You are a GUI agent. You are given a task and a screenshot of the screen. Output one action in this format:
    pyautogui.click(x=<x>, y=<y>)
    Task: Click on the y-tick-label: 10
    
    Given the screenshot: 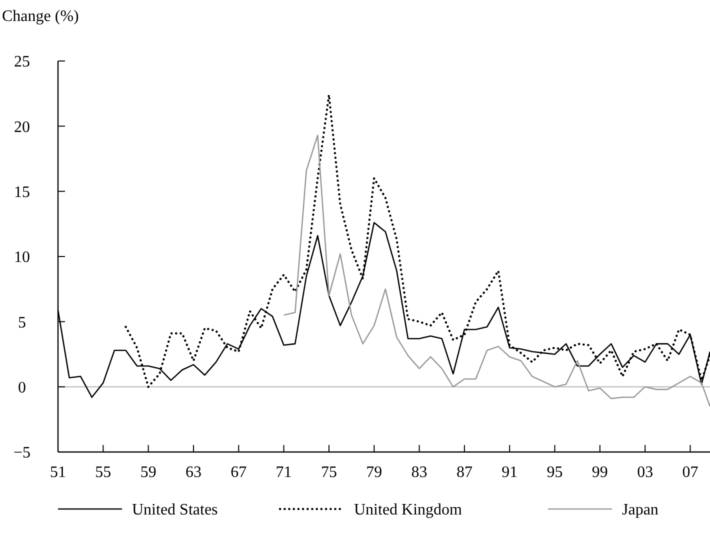 What is the action you would take?
    pyautogui.click(x=22, y=257)
    